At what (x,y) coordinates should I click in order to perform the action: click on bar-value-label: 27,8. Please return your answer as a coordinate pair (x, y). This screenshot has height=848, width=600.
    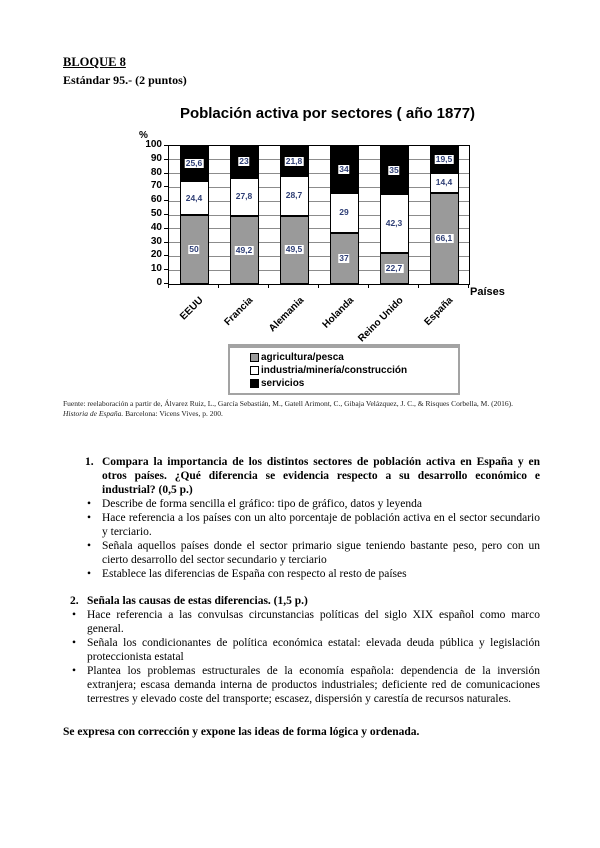
    Looking at the image, I should click on (244, 196).